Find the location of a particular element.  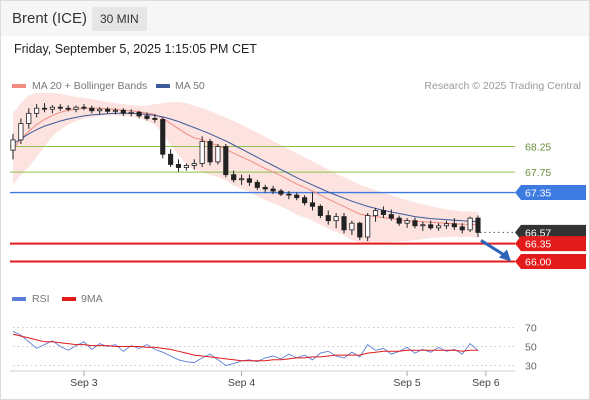

rsi-ma-legend-label: 9MA is located at coordinates (92, 299).